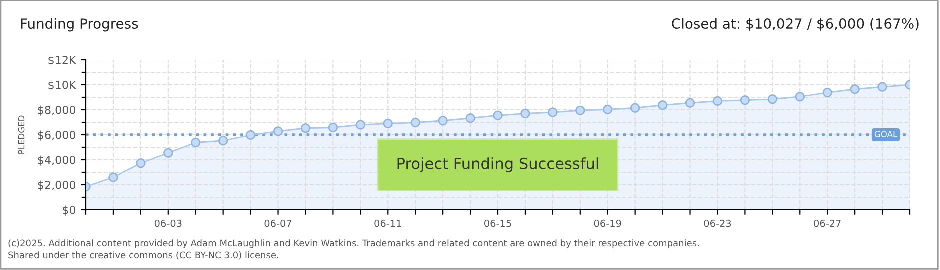 The width and height of the screenshot is (940, 270). Describe the element at coordinates (353, 244) in the screenshot. I see `text: (c)2025. Additional content provided by Adam McLaughlin and Kevin Watkins. Trademarks and related content are owned by their respective companies.` at that location.